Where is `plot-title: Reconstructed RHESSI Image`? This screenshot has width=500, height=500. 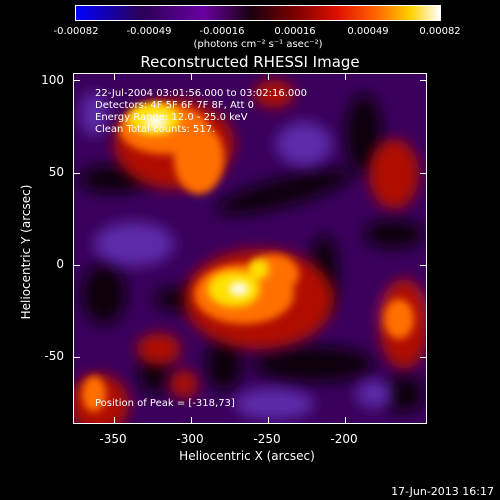 plot-title: Reconstructed RHESSI Image is located at coordinates (250, 62).